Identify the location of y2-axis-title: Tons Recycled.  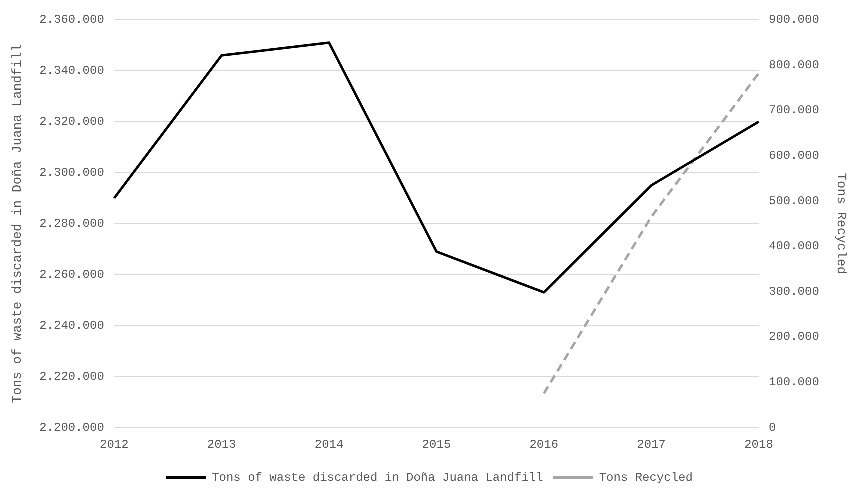
(841, 224).